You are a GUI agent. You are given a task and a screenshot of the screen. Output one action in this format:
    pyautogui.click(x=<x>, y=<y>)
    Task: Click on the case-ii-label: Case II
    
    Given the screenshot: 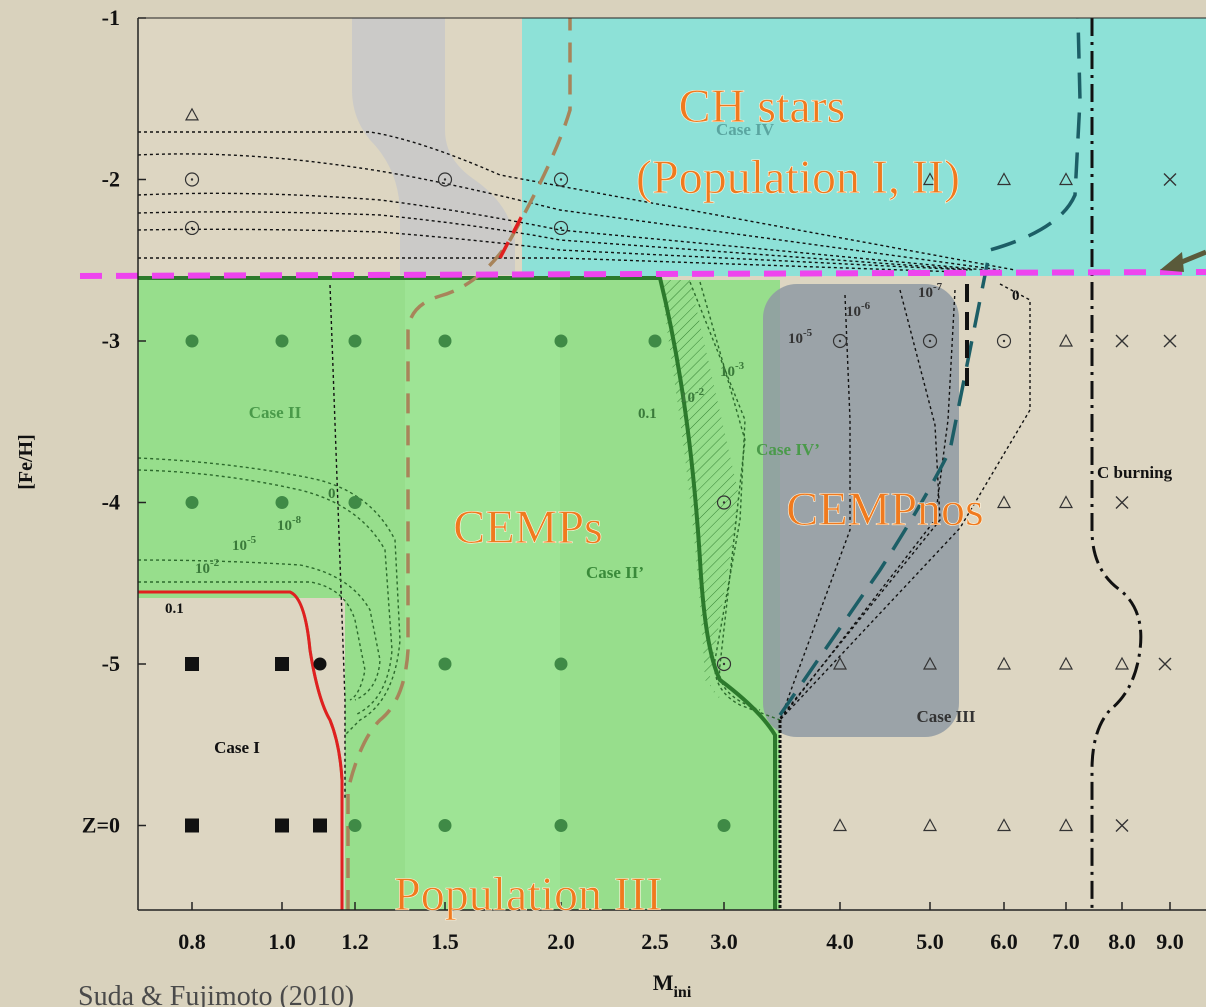 What is the action you would take?
    pyautogui.click(x=275, y=412)
    